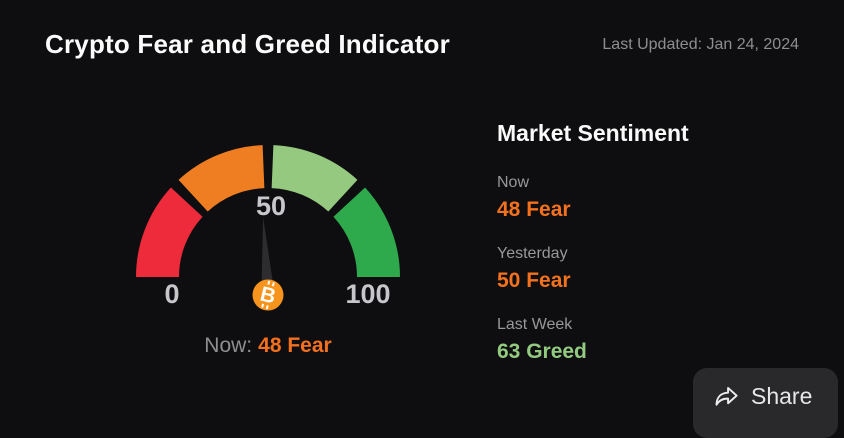 The height and width of the screenshot is (438, 844). Describe the element at coordinates (534, 209) in the screenshot. I see `sentiment-item-value: 48 Fear` at that location.